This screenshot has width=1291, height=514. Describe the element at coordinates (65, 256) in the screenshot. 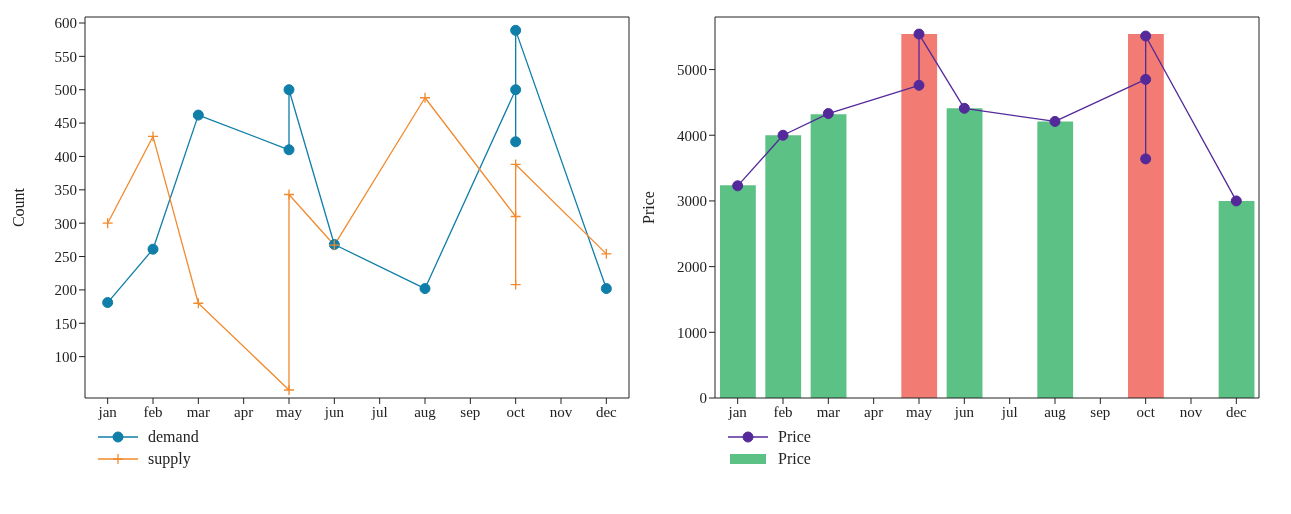

I see `y-tick-label: 250` at that location.